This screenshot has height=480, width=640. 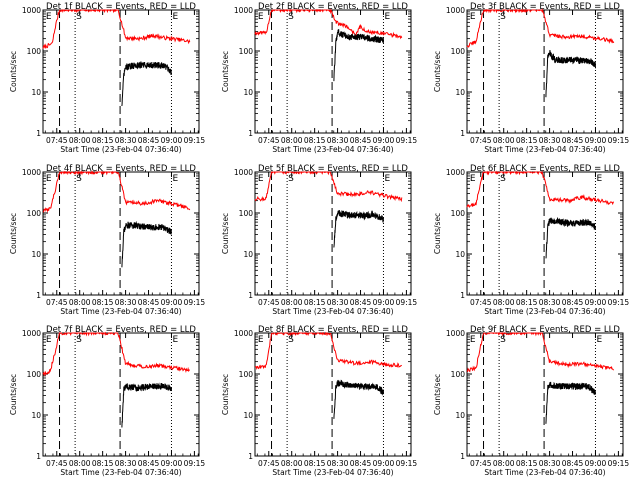 I want to click on chart-title: Det 7f BLACK = Events, RED = LLD, so click(x=121, y=330).